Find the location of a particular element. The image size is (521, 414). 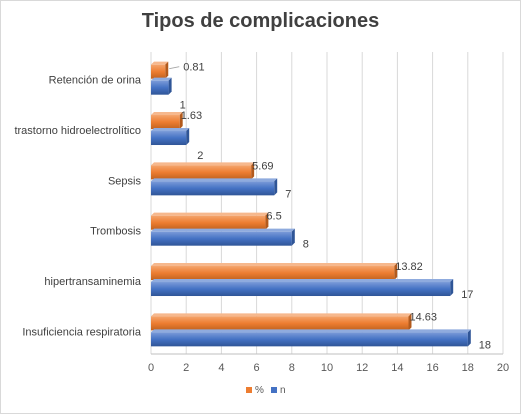

data-label: 1 is located at coordinates (183, 106).